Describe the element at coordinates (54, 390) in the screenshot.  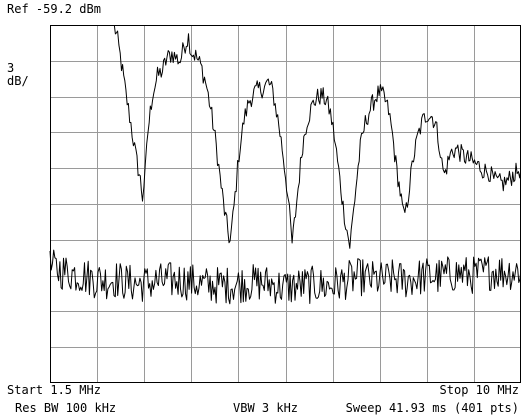
I see `start-frequency-label: Start 1.5 MHz` at that location.